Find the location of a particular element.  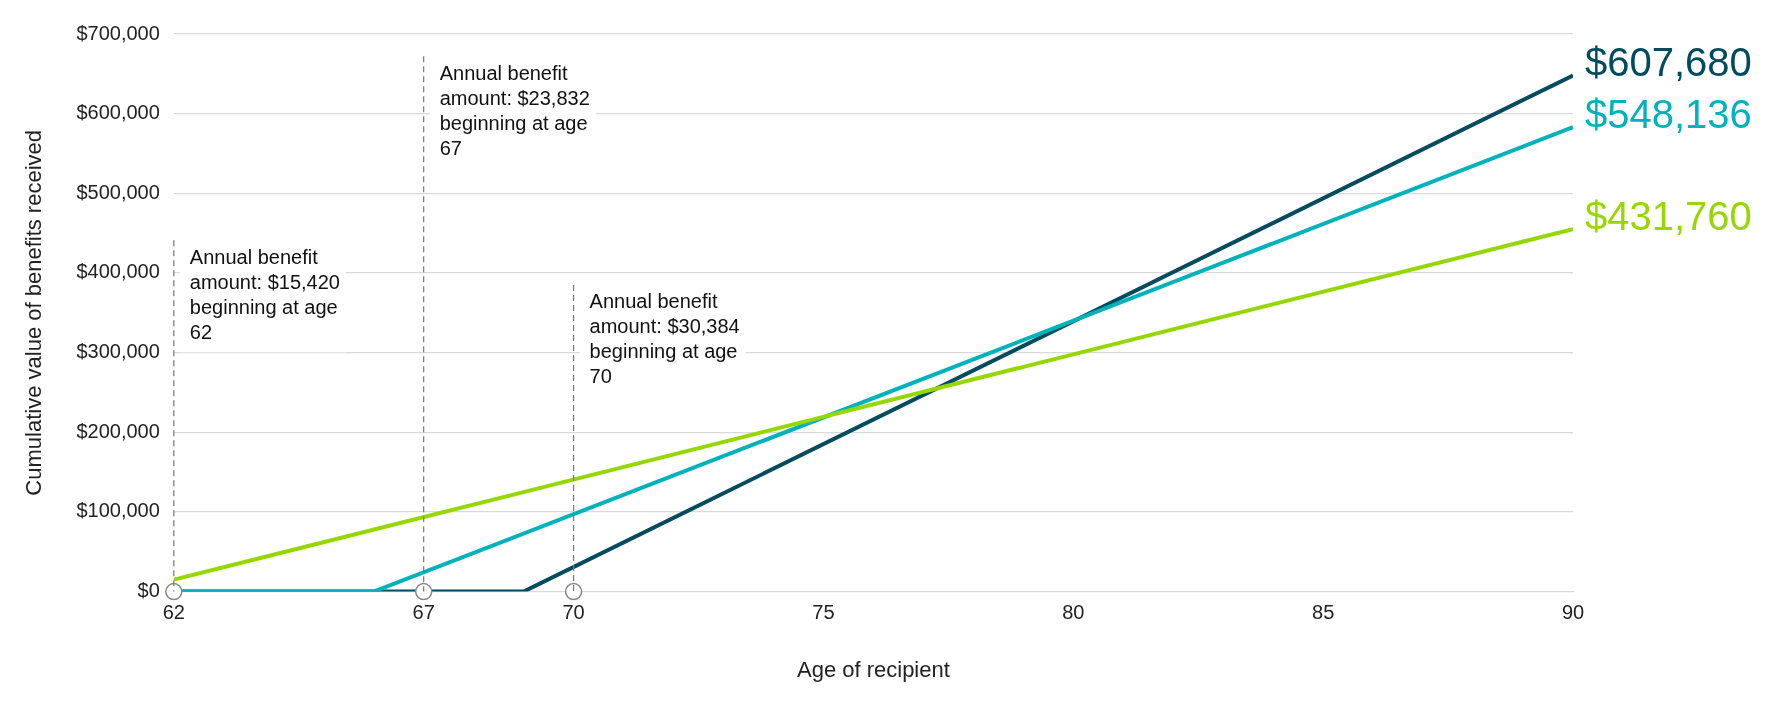

x-tick-label: 70 is located at coordinates (573, 612).